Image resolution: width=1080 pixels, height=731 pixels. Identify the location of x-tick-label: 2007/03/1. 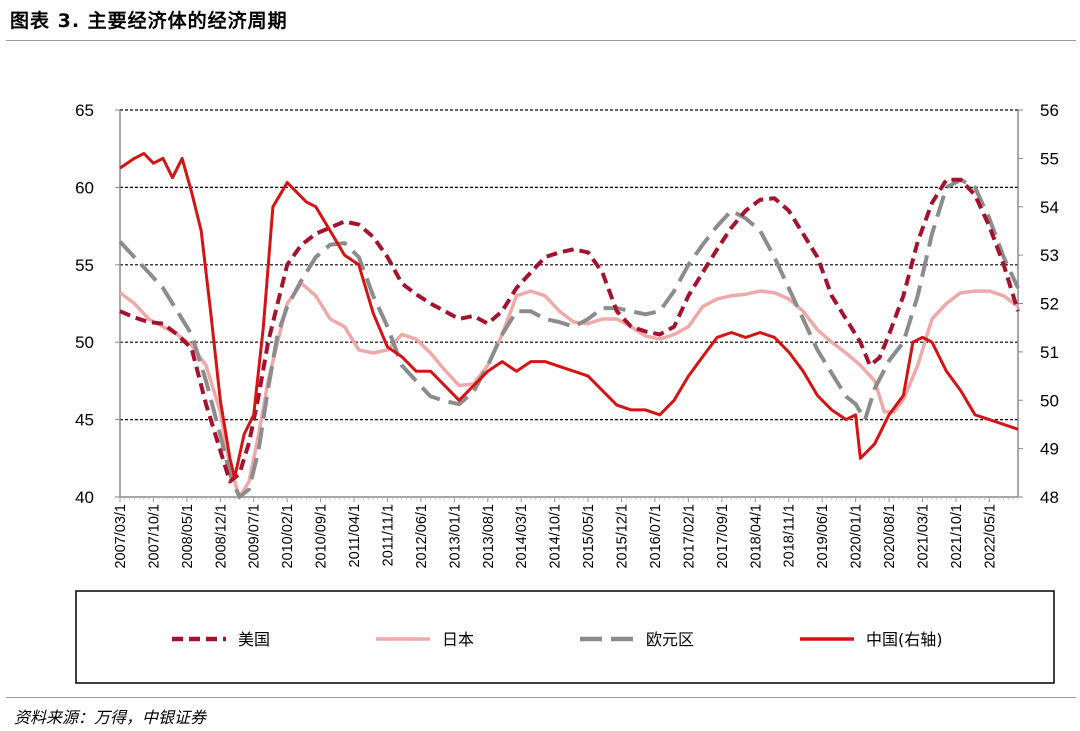
(121, 536).